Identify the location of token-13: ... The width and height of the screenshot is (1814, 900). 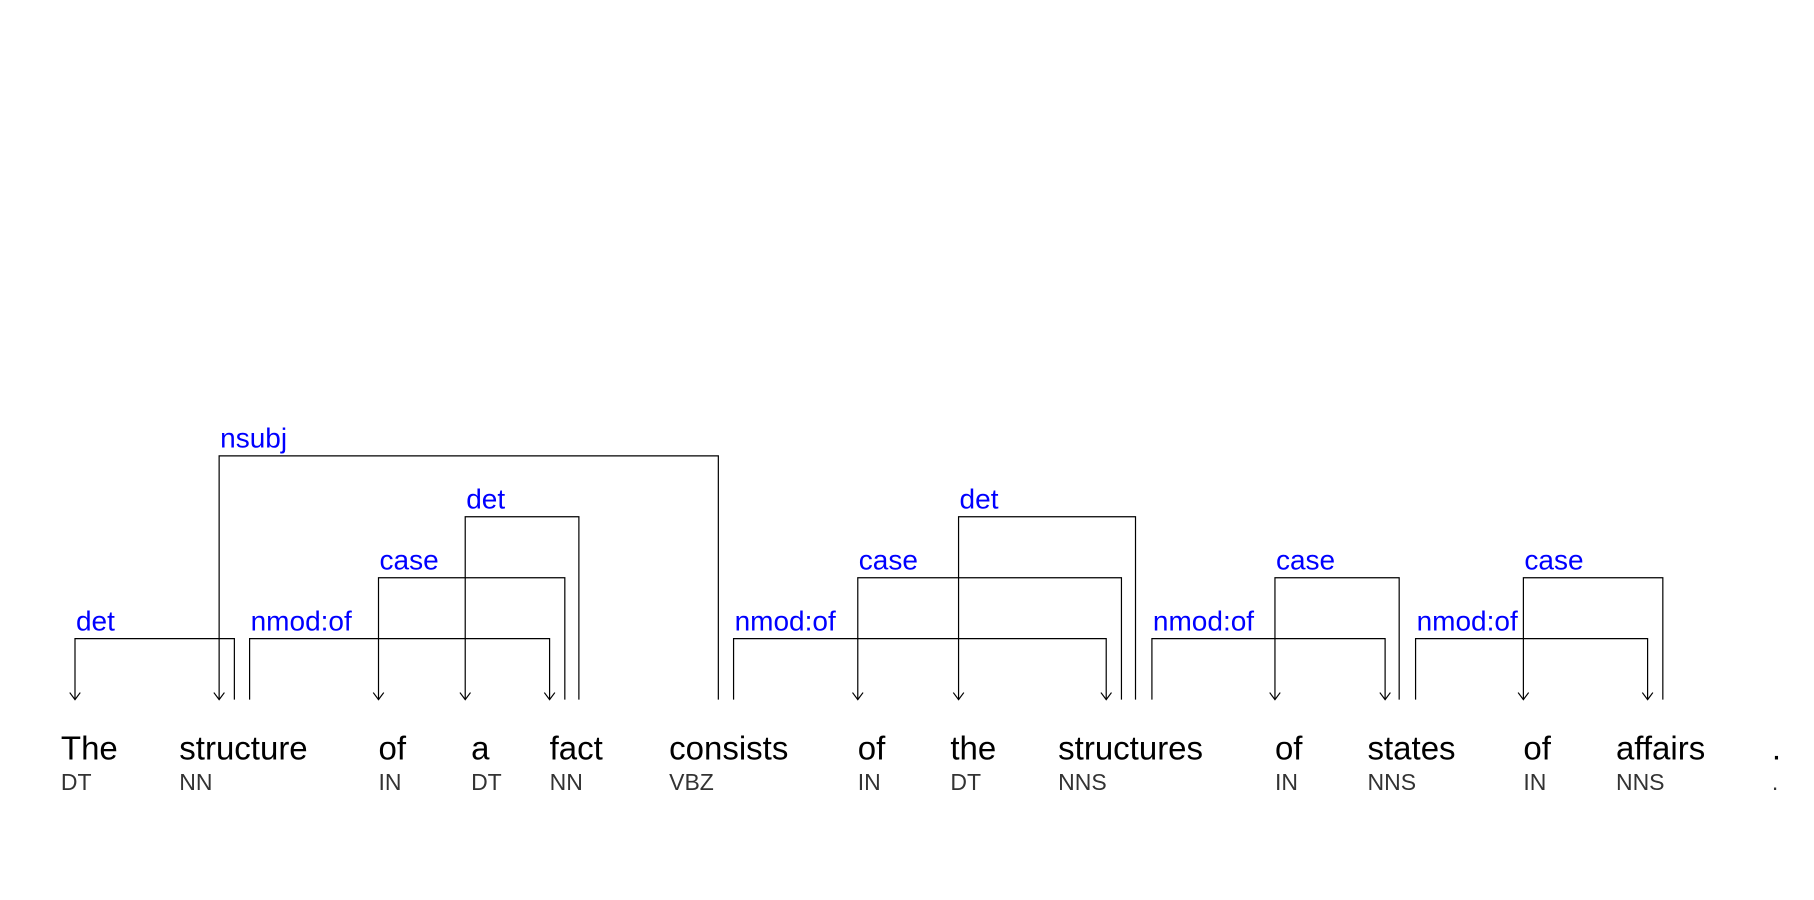
(1776, 761).